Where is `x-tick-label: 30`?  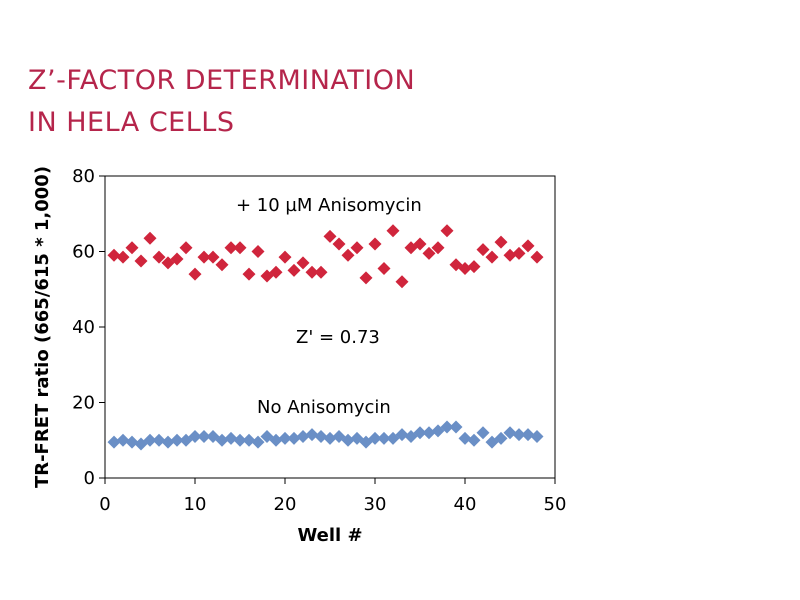 x-tick-label: 30 is located at coordinates (375, 504).